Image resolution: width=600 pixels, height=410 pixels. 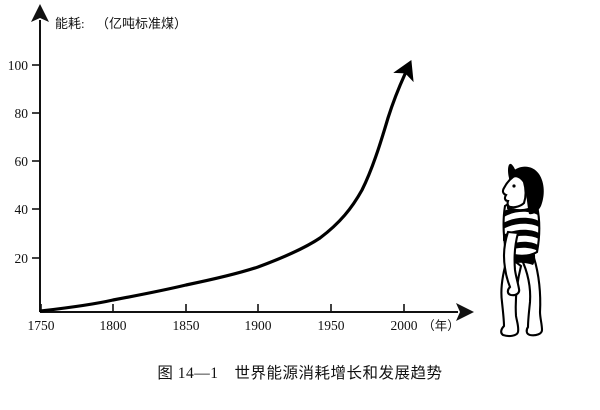 What do you see at coordinates (36, 161) in the screenshot?
I see `y-axis-ticks` at bounding box center [36, 161].